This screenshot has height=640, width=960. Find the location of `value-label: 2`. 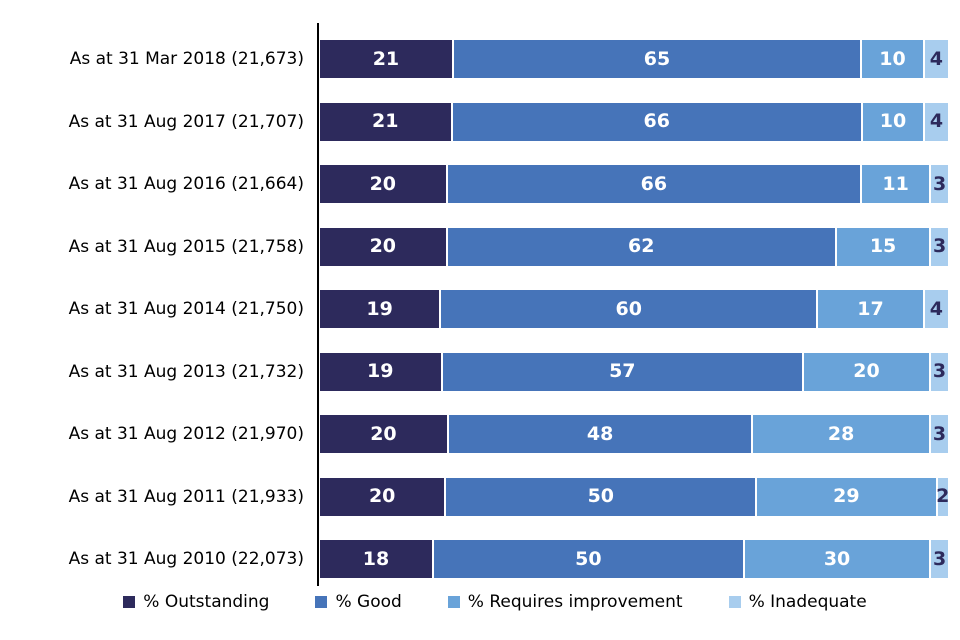

value-label: 2 is located at coordinates (943, 496).